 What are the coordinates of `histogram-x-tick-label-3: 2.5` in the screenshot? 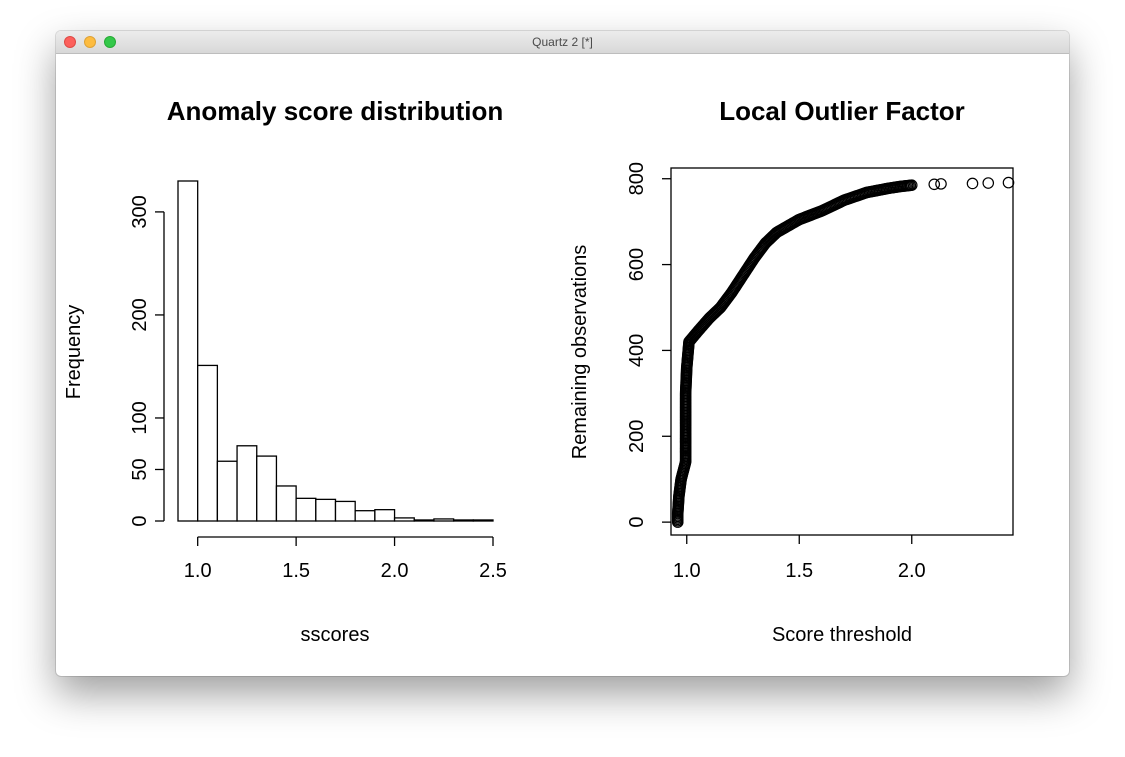 It's located at (493, 571).